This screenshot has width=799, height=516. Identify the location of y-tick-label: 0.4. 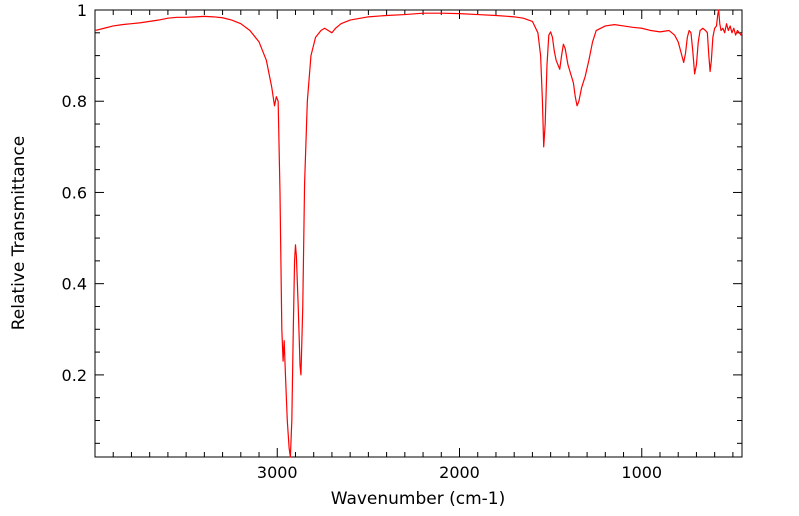
(74, 284).